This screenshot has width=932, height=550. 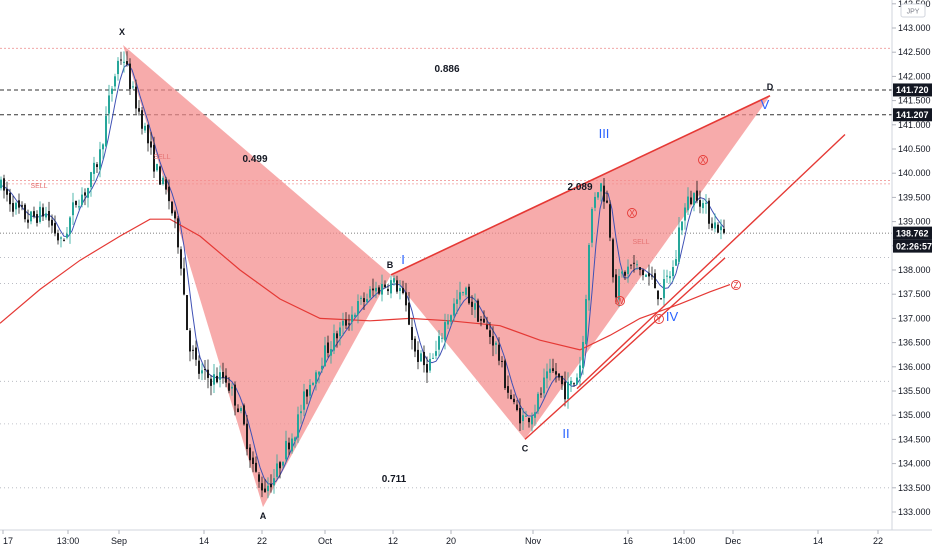 What do you see at coordinates (818, 541) in the screenshot?
I see `time-axis-tick-label: 14` at bounding box center [818, 541].